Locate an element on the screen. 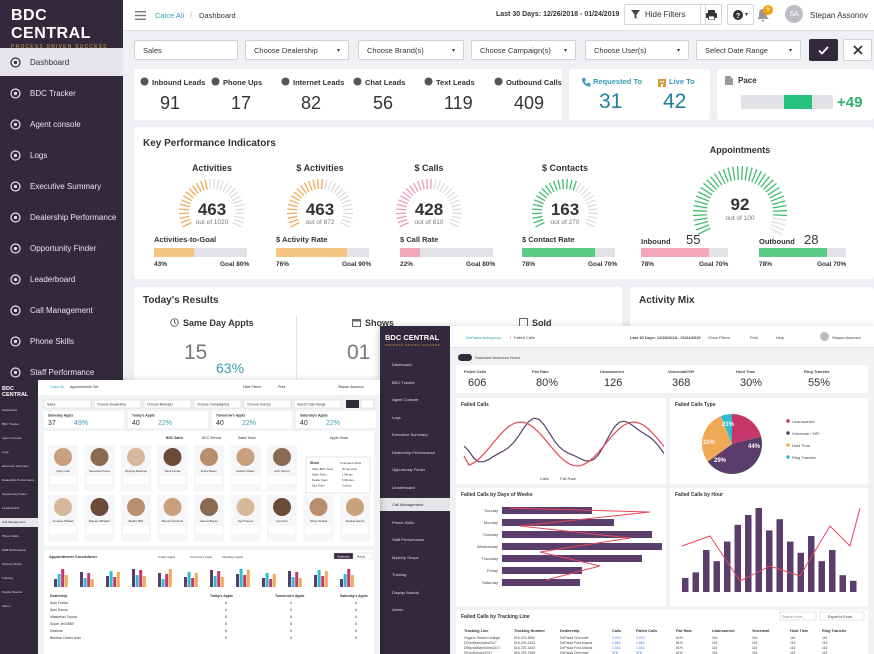  table-header: Hold Time is located at coordinates (799, 631).